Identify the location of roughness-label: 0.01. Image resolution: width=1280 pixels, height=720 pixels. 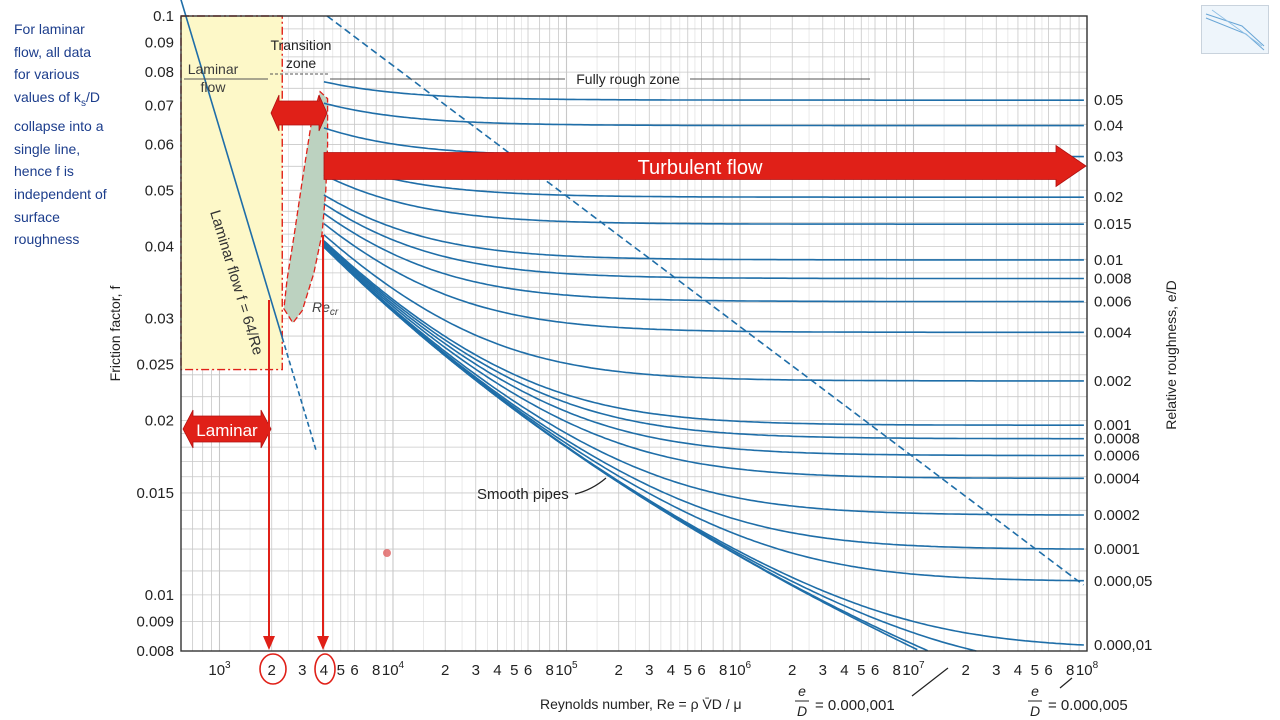
(1108, 260).